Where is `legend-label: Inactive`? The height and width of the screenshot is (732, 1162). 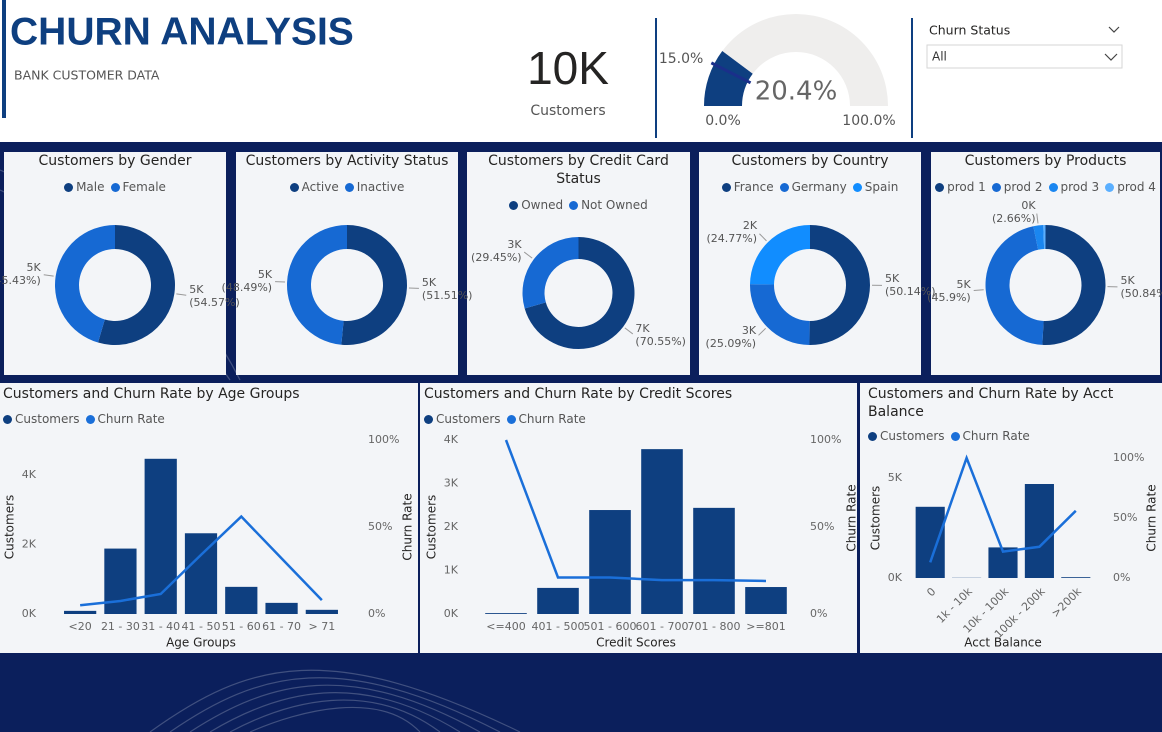
legend-label: Inactive is located at coordinates (380, 187).